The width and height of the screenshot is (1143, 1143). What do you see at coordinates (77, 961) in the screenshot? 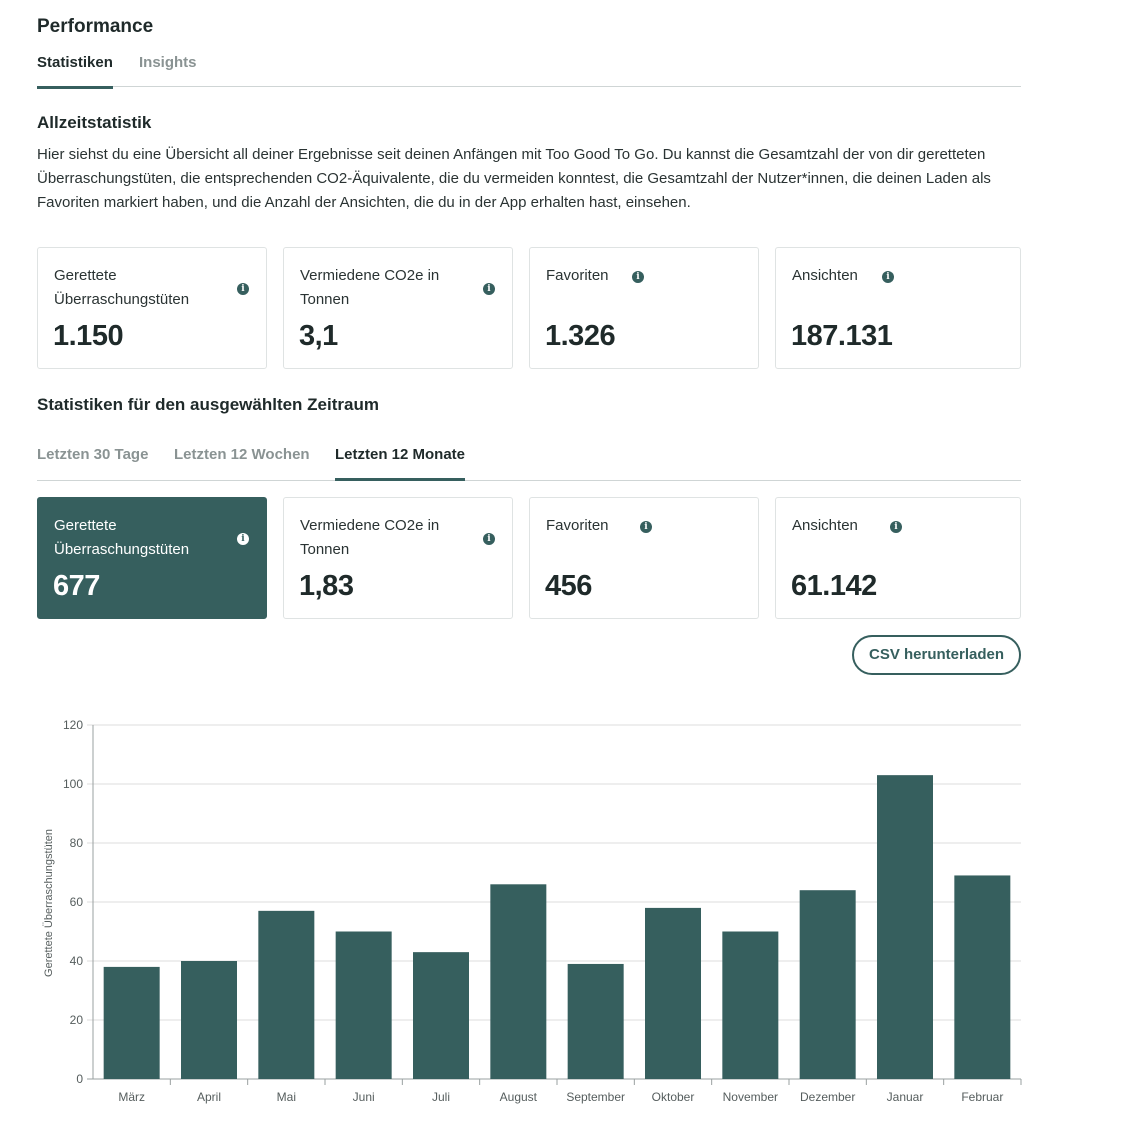
I see `y-tick-label: 40` at bounding box center [77, 961].